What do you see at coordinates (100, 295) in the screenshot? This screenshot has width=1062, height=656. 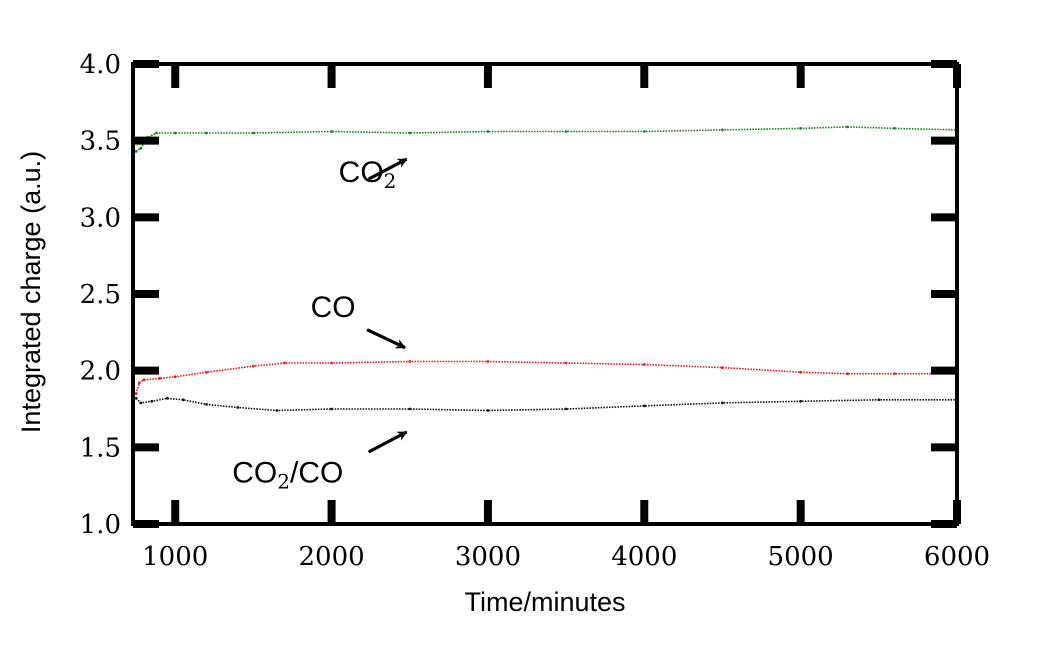 I see `y-tick-label: 2.5` at bounding box center [100, 295].